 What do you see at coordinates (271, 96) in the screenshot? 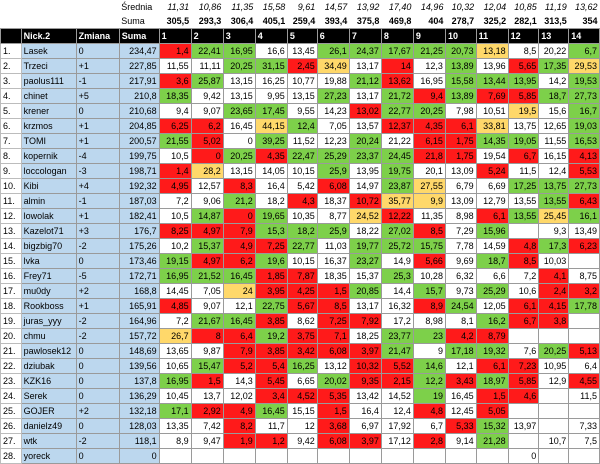
I see `score-cell: 9,95` at bounding box center [271, 96].